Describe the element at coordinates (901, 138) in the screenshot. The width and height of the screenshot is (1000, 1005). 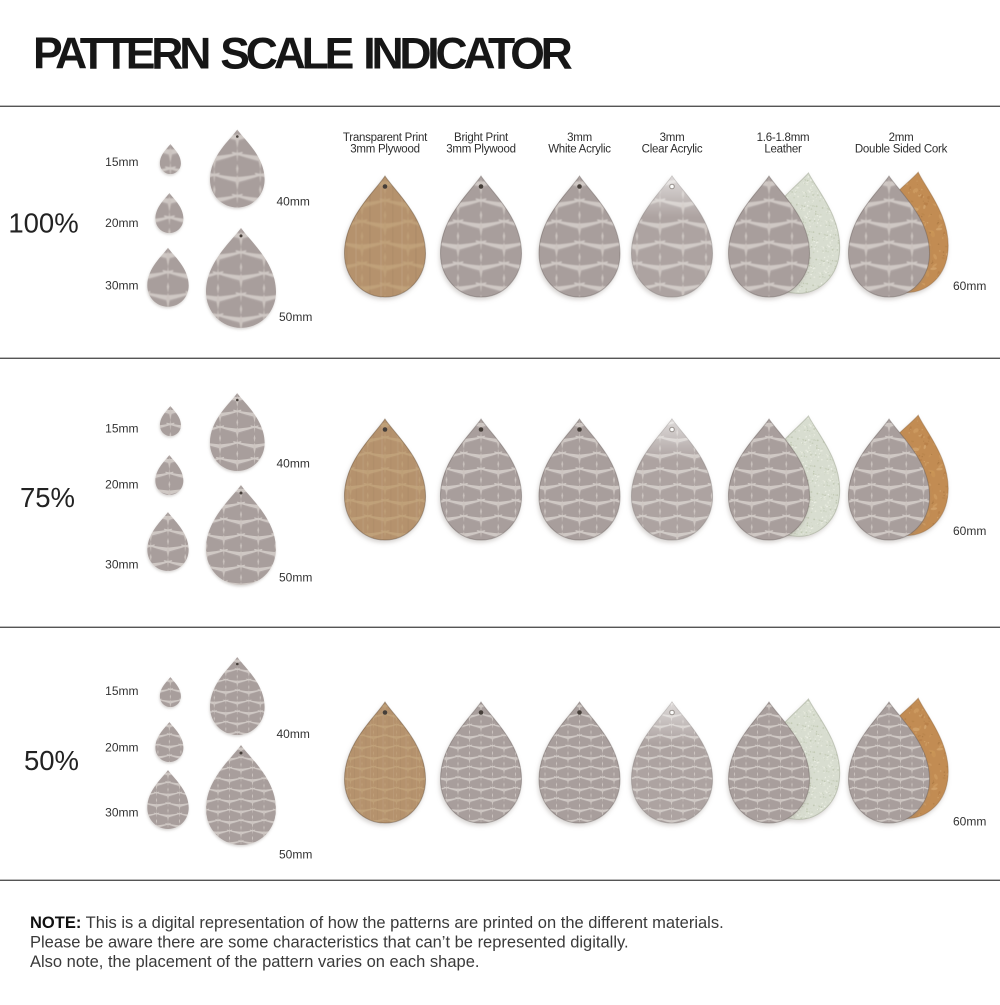
I see `svg-text: 2mm` at that location.